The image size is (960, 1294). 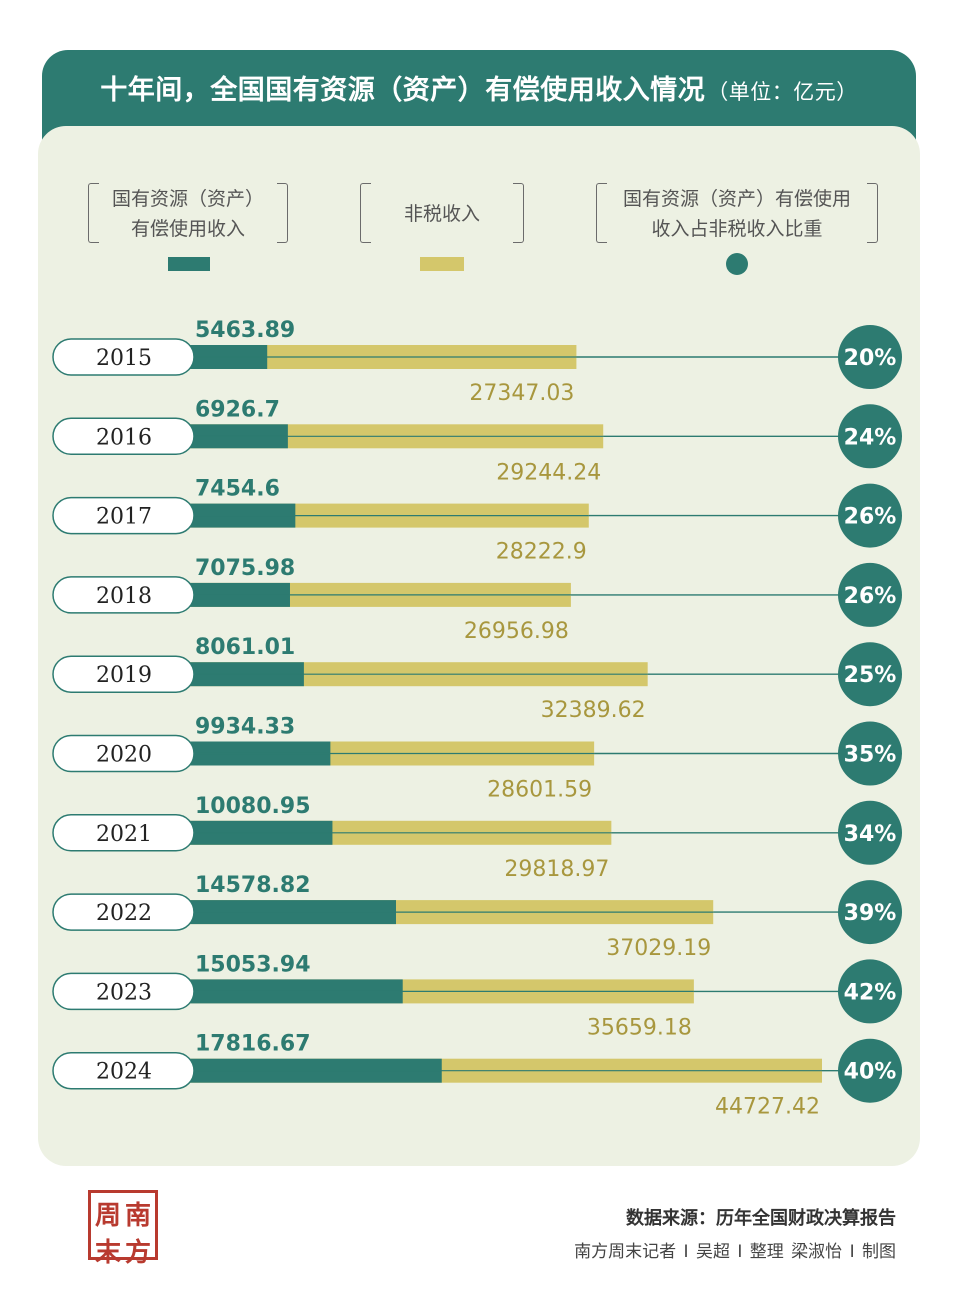 I want to click on value-label-non-tax-income: 29818.97, so click(x=556, y=869).